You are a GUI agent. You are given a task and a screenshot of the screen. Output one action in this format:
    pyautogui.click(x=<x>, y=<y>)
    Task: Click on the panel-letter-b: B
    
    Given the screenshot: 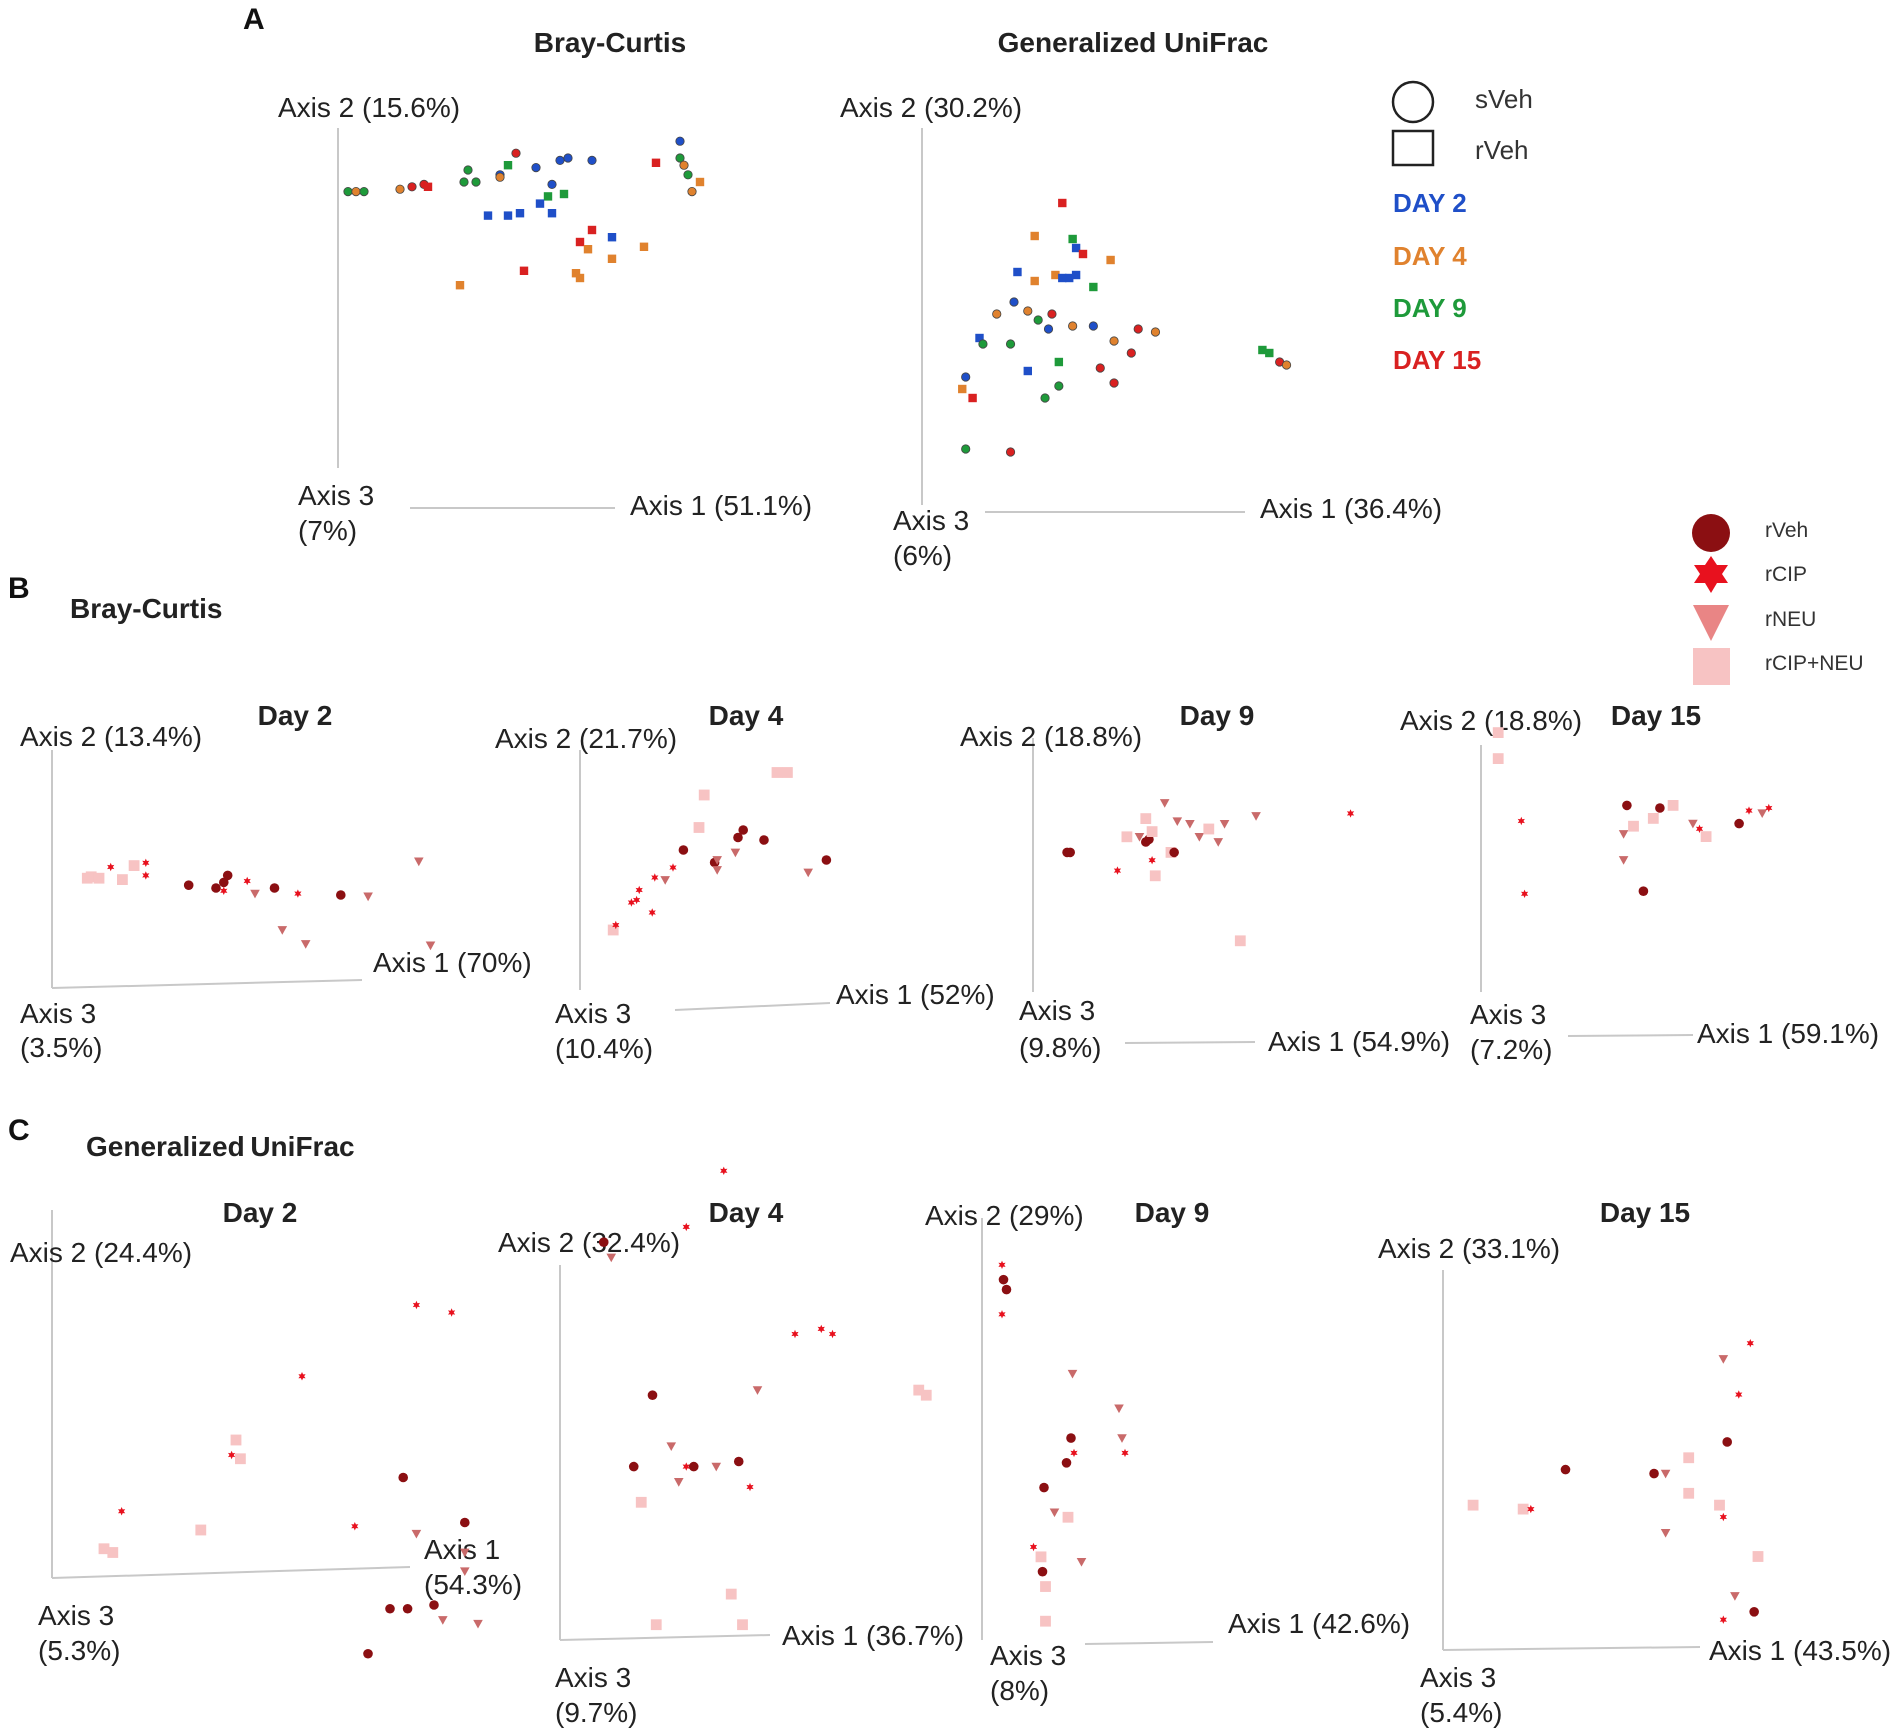 What is the action you would take?
    pyautogui.click(x=19, y=588)
    